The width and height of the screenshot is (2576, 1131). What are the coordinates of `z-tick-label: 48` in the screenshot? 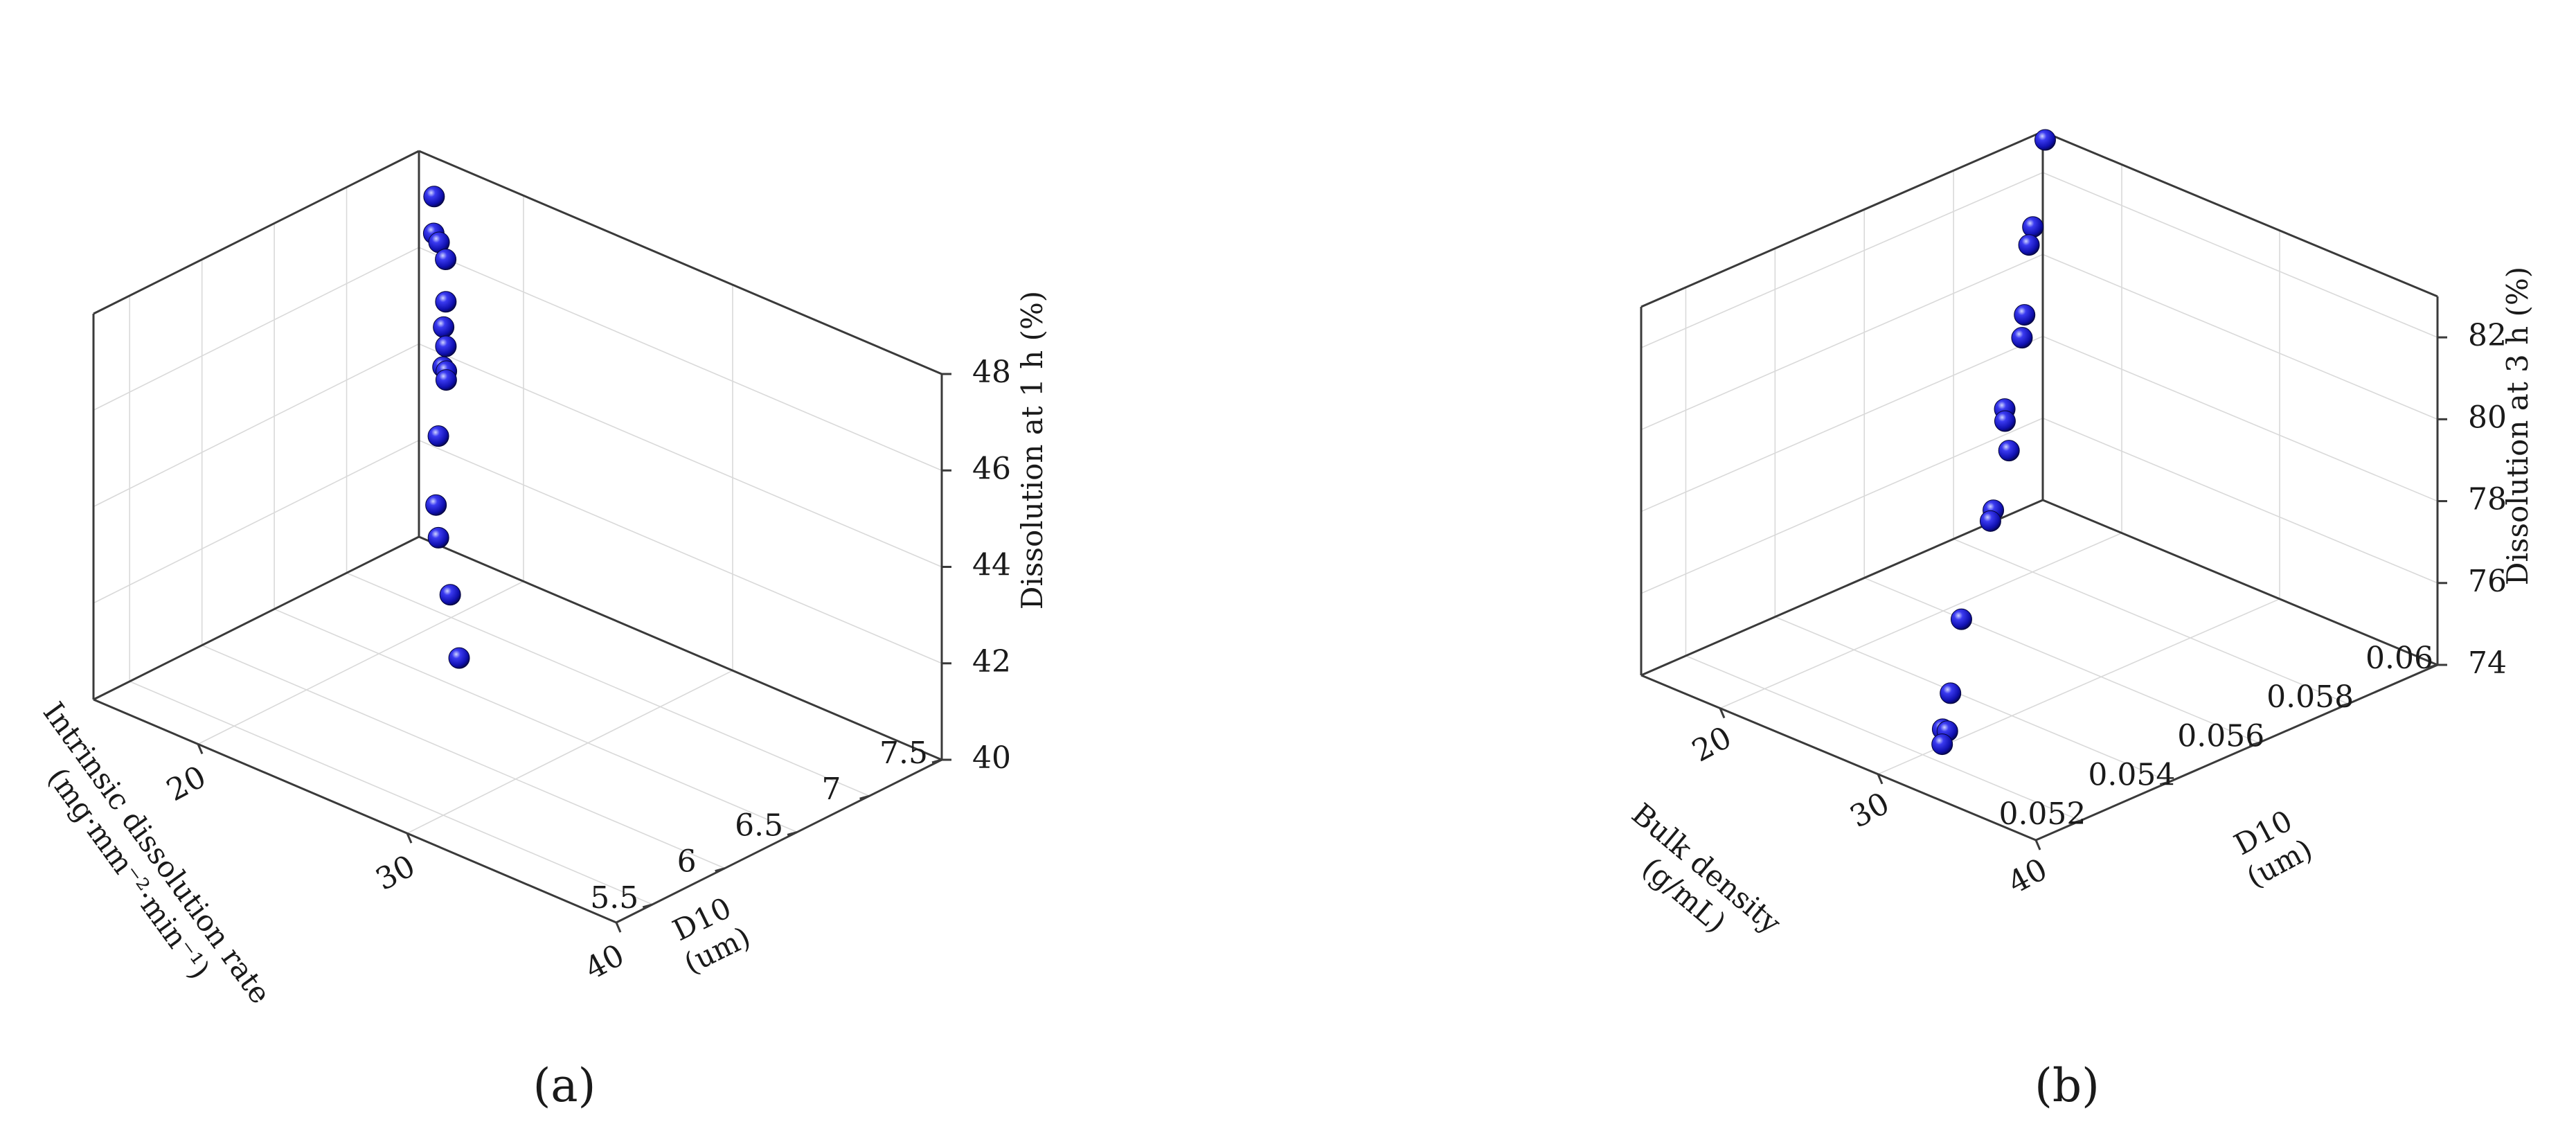 It's located at (991, 373).